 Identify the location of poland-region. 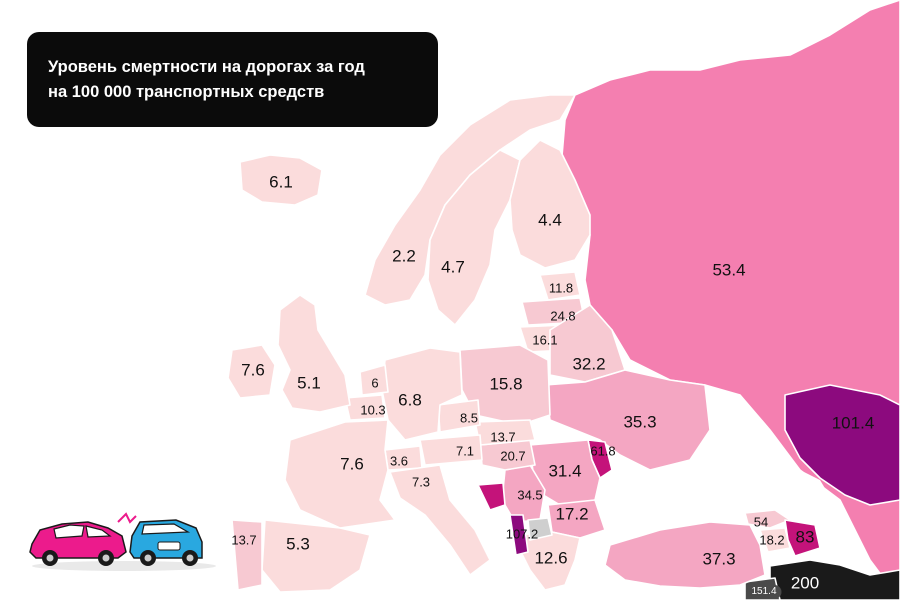
(505, 385).